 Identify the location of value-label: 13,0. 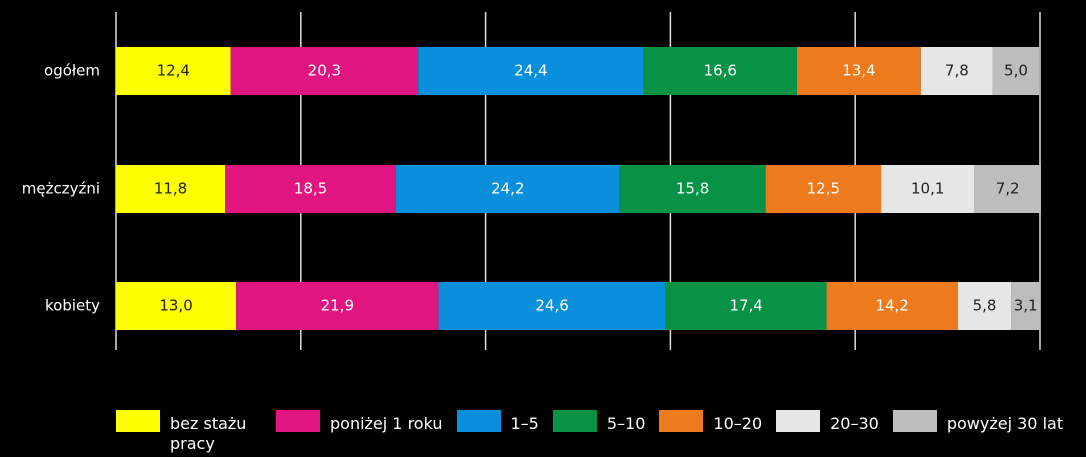
(175, 306).